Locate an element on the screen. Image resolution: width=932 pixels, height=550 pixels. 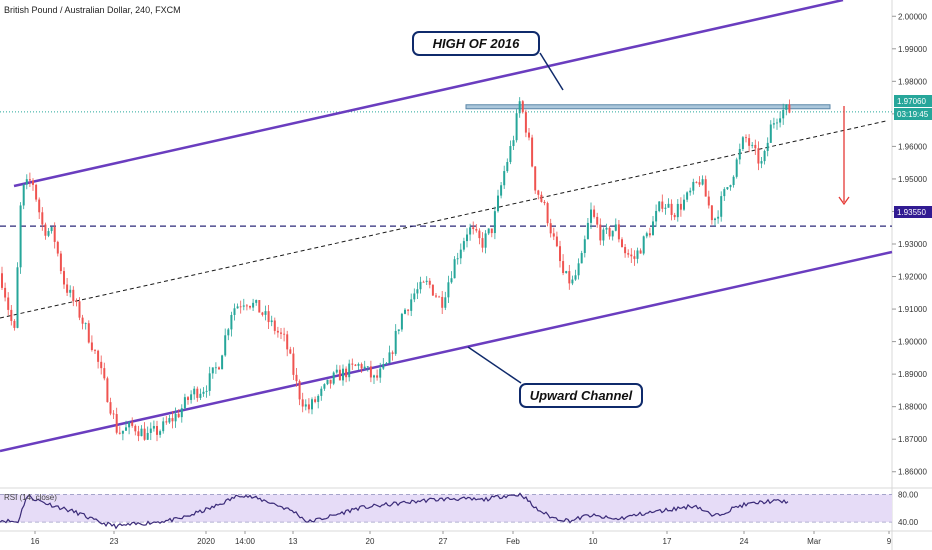
rsi-line is located at coordinates (394, 511).